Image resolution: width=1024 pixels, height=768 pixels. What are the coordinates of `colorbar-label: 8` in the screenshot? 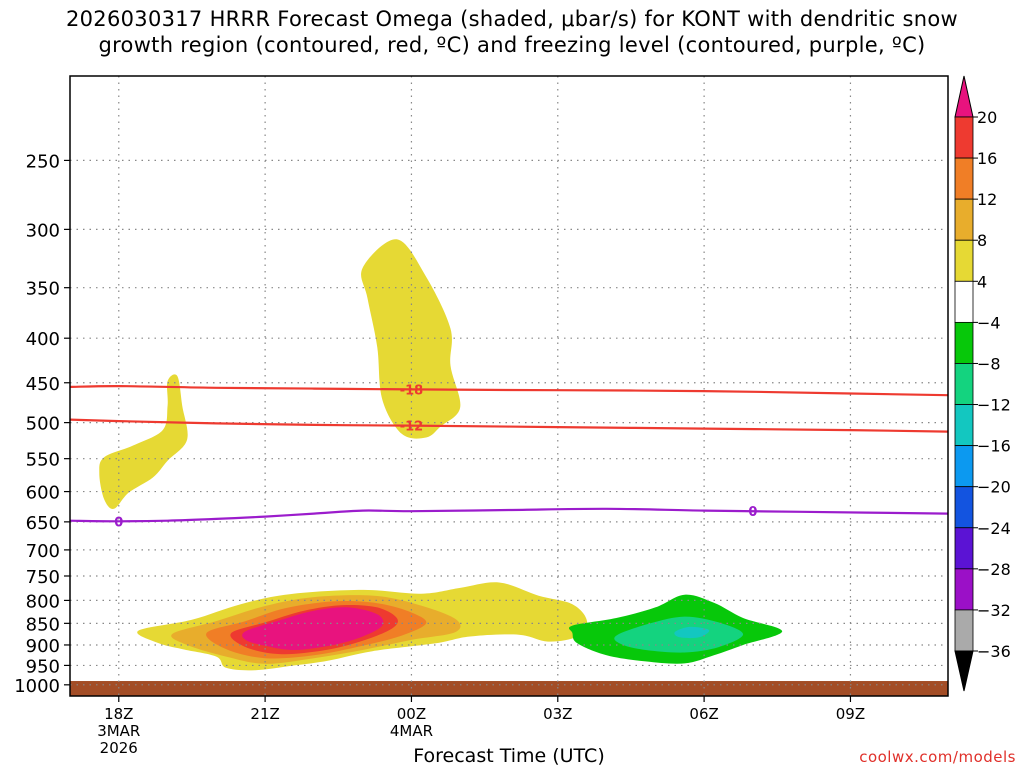 It's located at (982, 240).